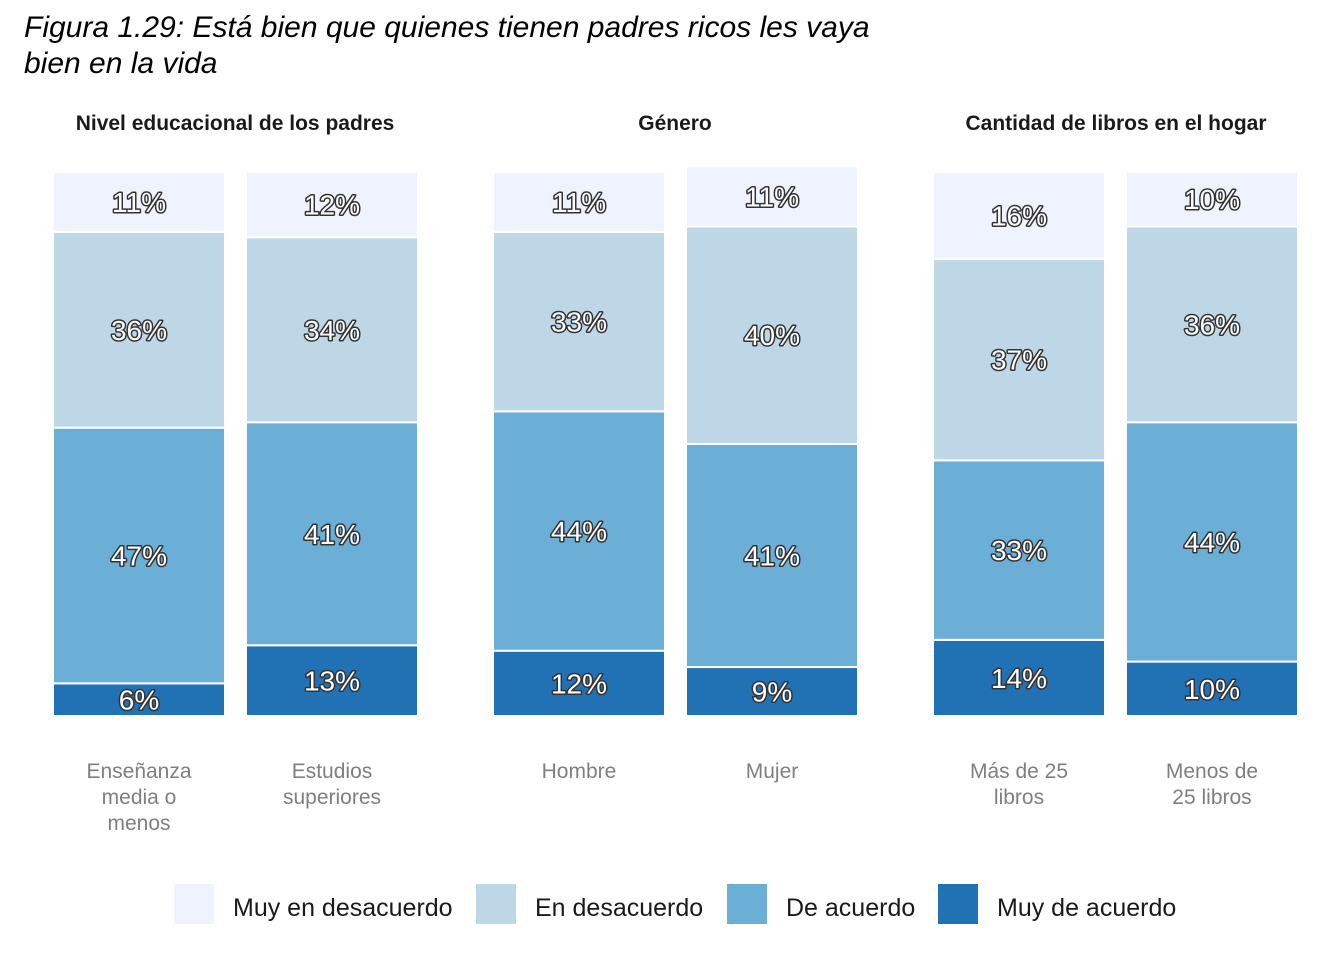 The height and width of the screenshot is (960, 1344). What do you see at coordinates (343, 908) in the screenshot?
I see `legend-label: Muy en desacuerdo` at bounding box center [343, 908].